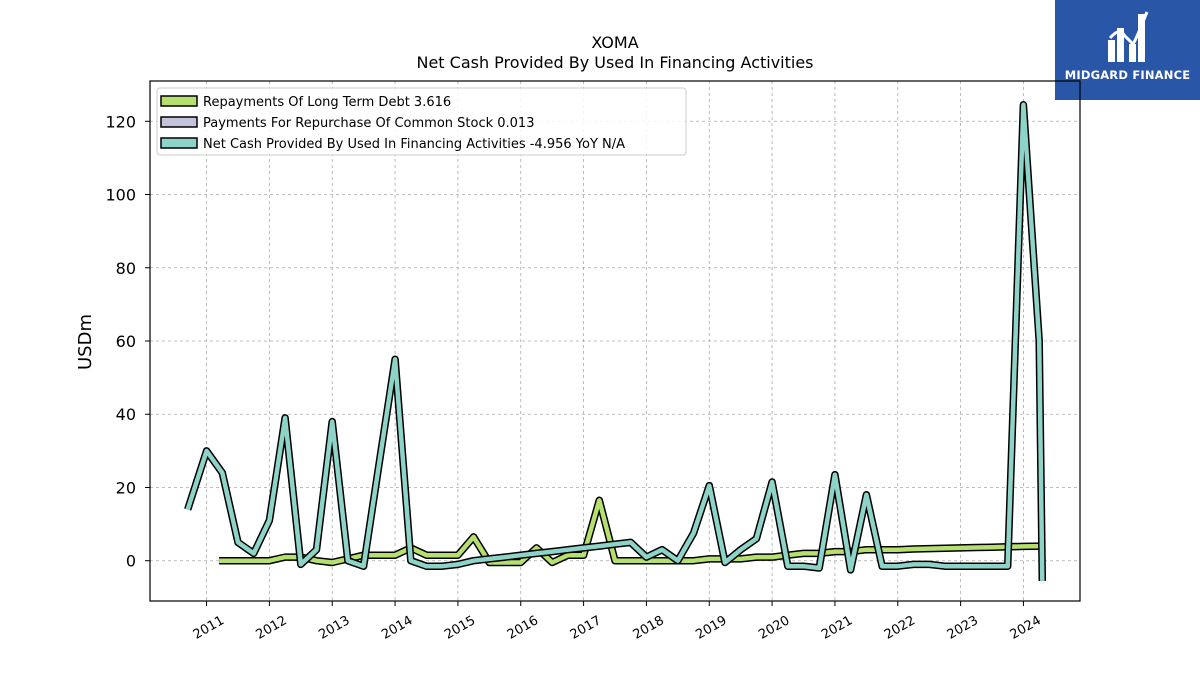  I want to click on x-tick-label: 2020, so click(774, 628).